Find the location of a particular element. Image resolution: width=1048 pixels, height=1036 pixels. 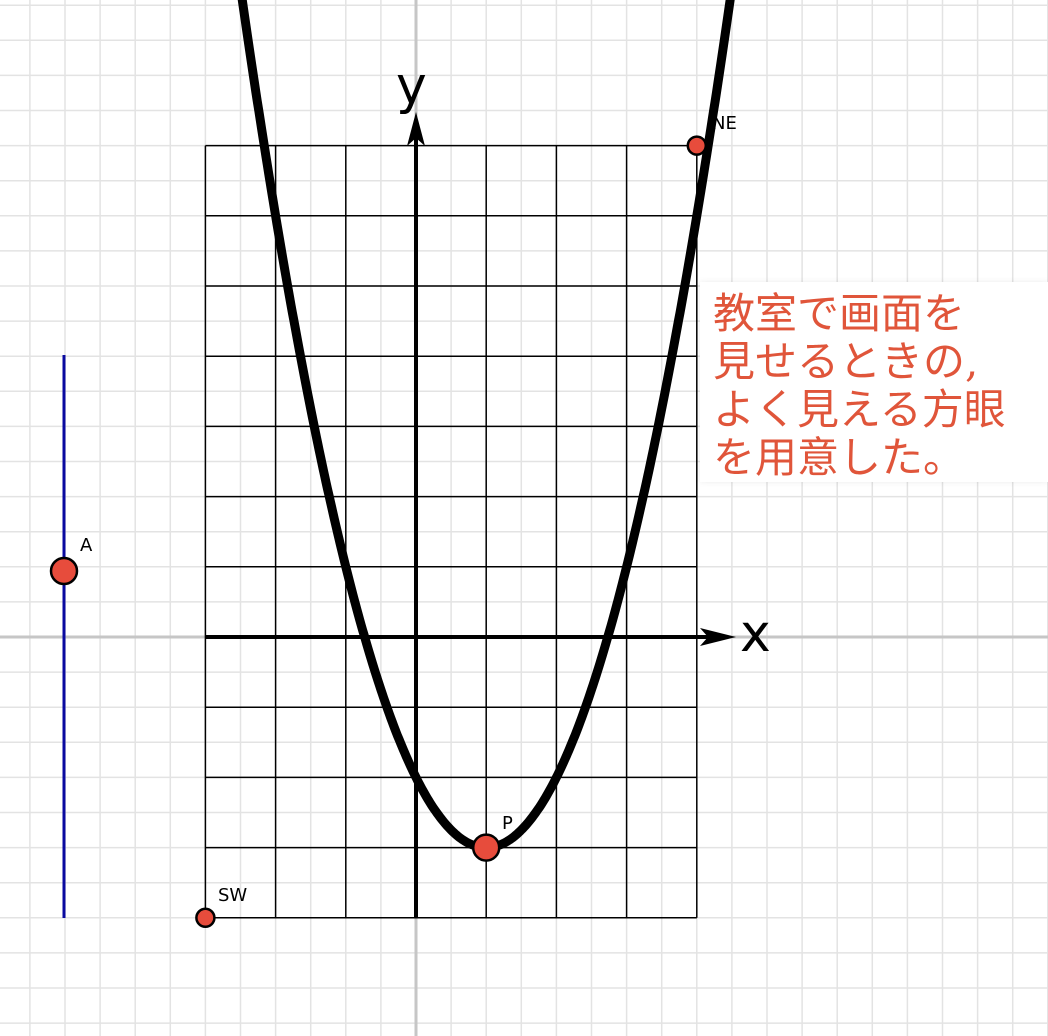

note-line-2: 見せるときの, is located at coordinates (846, 361).